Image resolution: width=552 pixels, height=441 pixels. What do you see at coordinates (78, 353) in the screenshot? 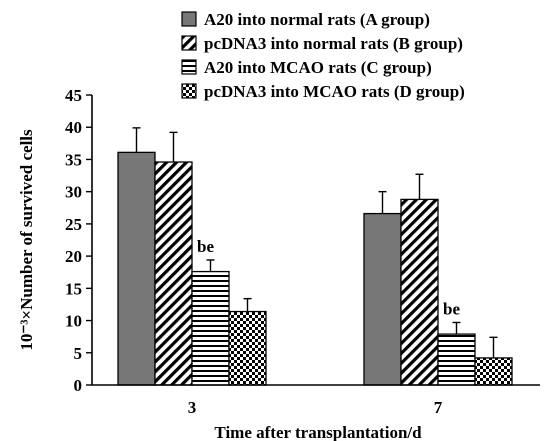
I see `y-tick-label: 5` at bounding box center [78, 353].